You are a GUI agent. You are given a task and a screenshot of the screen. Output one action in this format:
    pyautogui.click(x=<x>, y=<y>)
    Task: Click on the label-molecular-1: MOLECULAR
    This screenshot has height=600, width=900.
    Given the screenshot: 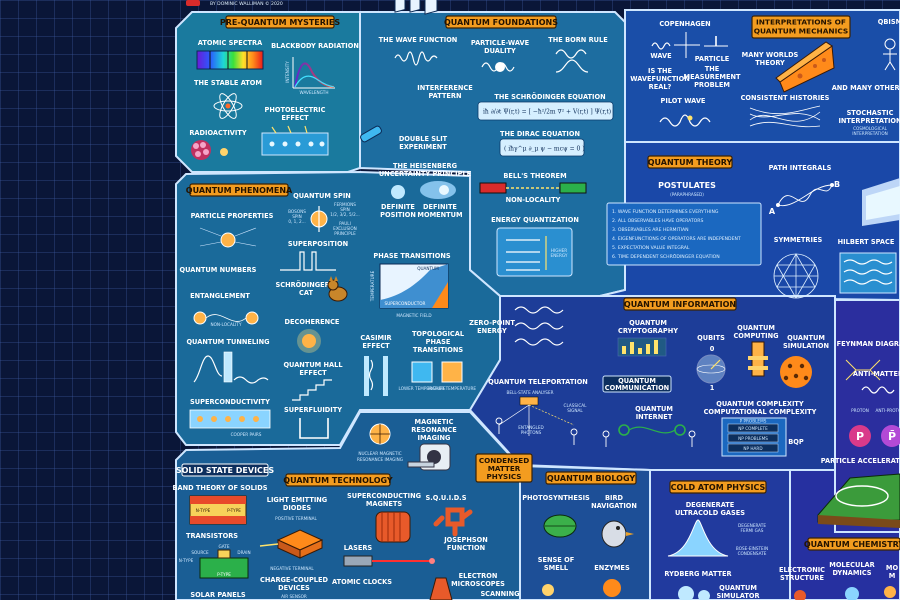 What is the action you would take?
    pyautogui.click(x=851, y=565)
    